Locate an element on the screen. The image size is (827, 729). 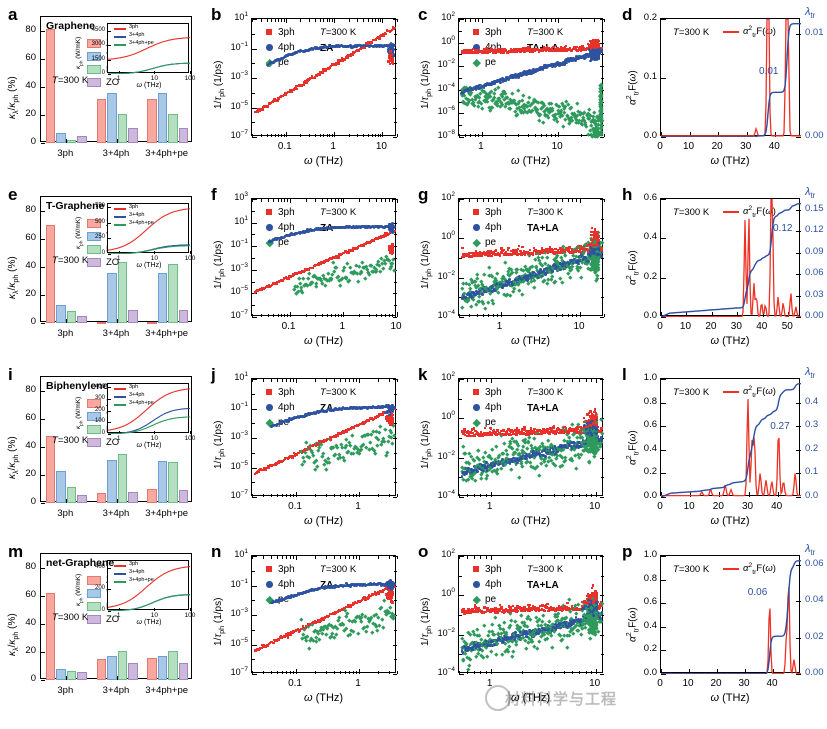
scatter-xtick: 10 is located at coordinates (381, 146).